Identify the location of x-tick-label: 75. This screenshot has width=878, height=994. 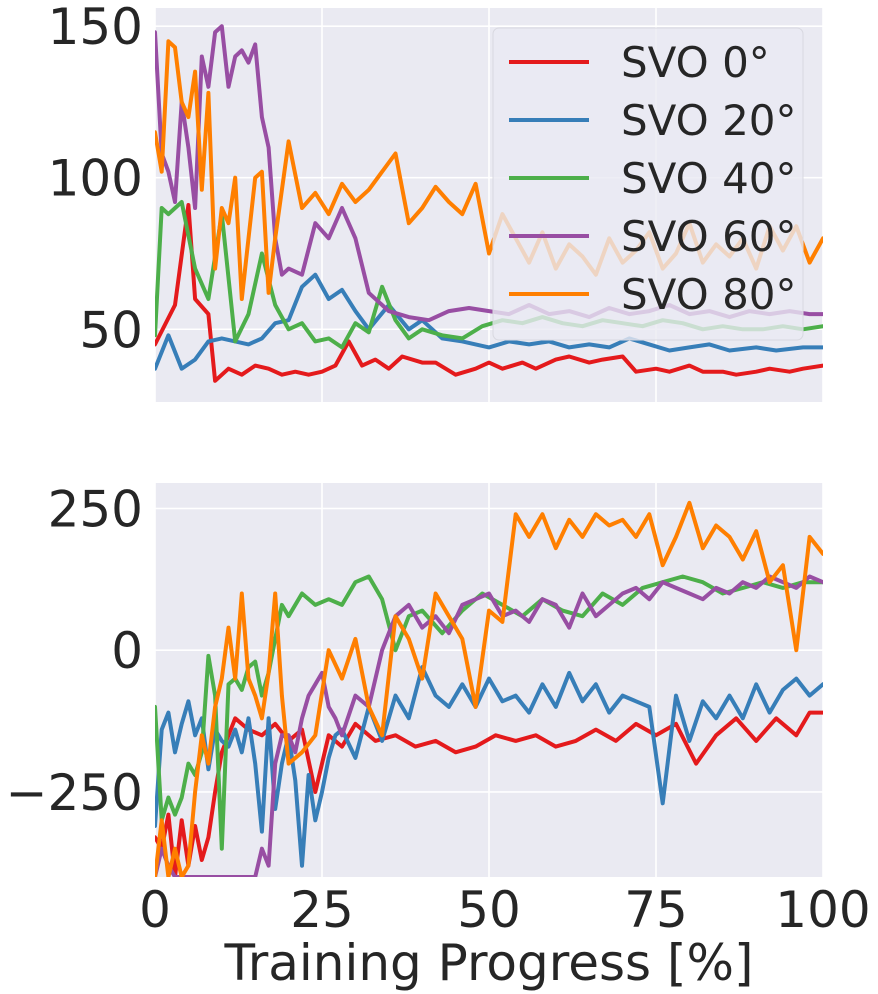
(656, 910).